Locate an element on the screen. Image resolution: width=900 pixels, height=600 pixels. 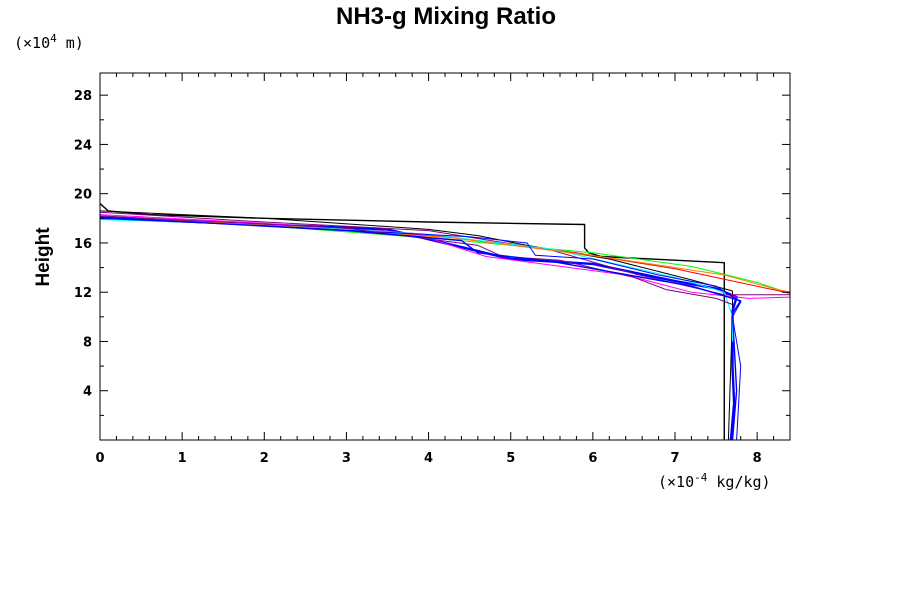
x-tick-label: 4 is located at coordinates (428, 458).